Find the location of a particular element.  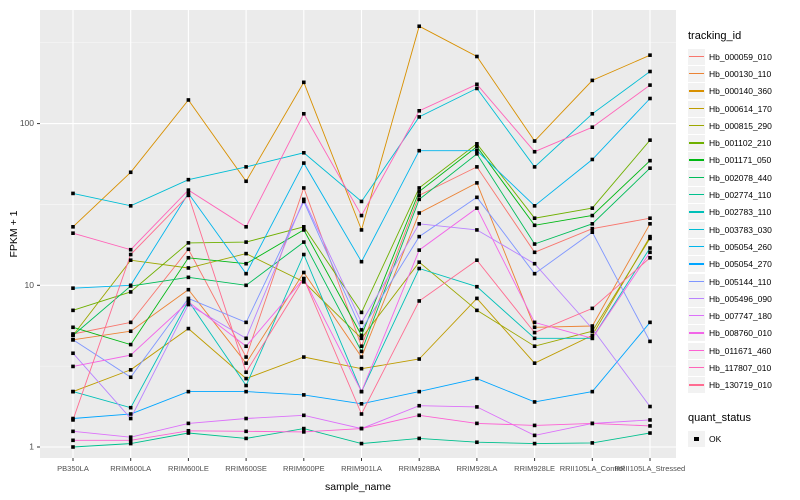

legend-entry-Hb_130719_010: Hb_130719_010 is located at coordinates (744, 385).